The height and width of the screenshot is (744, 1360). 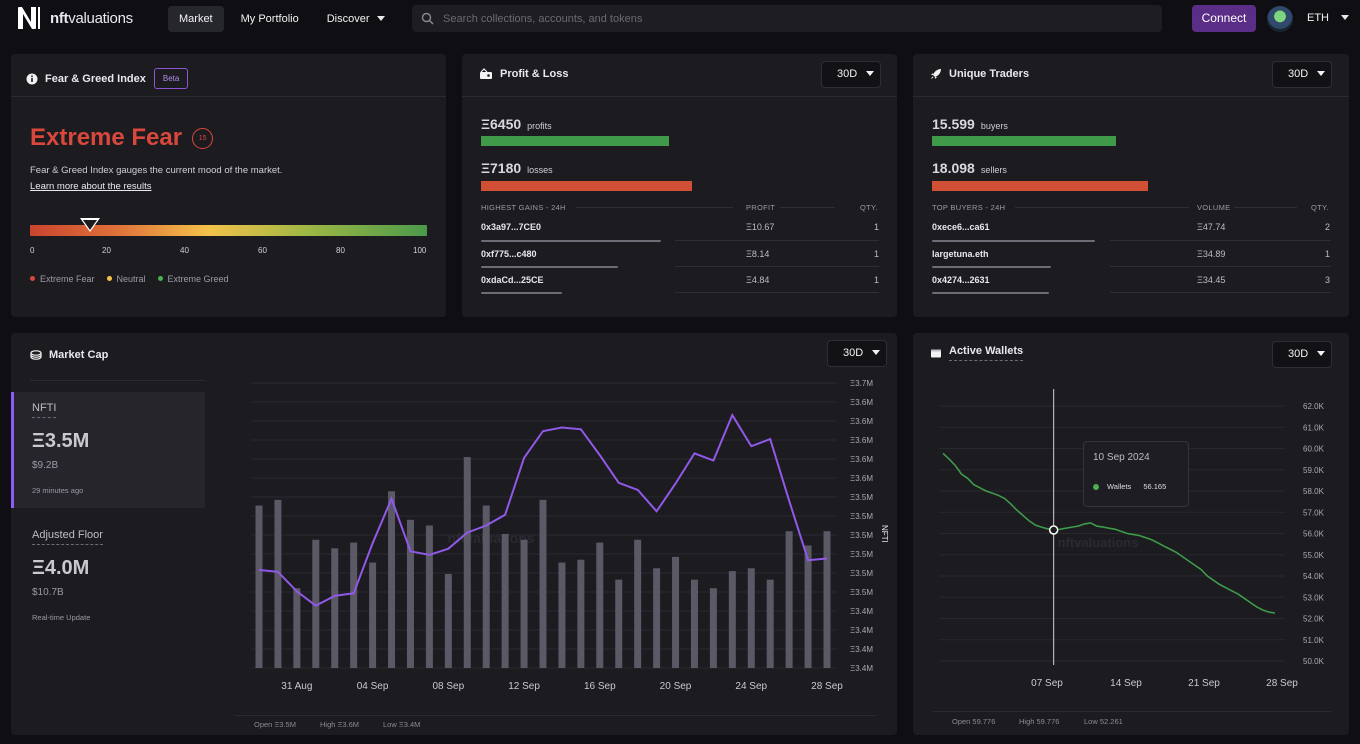 I want to click on fear-greed-score: 15, so click(x=203, y=138).